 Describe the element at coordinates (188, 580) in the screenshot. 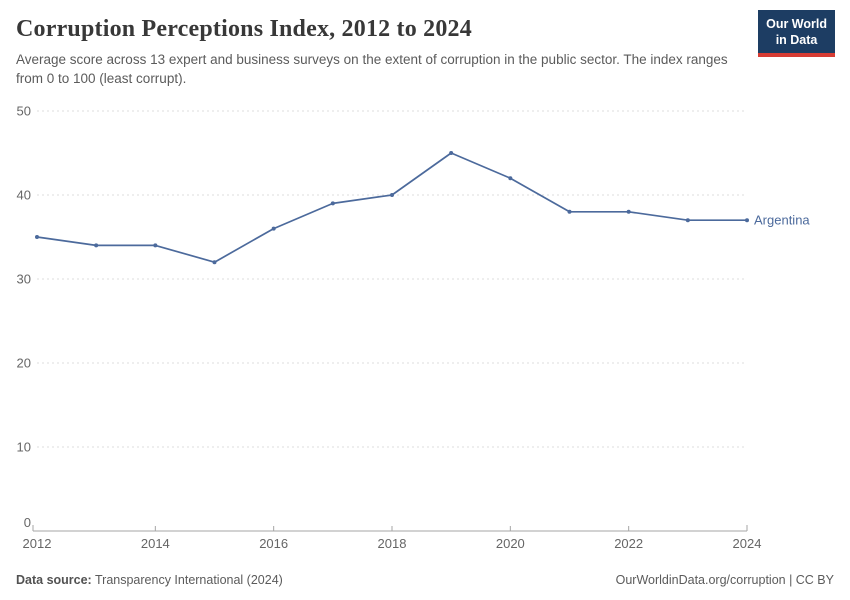

I see `data-source-value: Transparency International (2024)` at that location.